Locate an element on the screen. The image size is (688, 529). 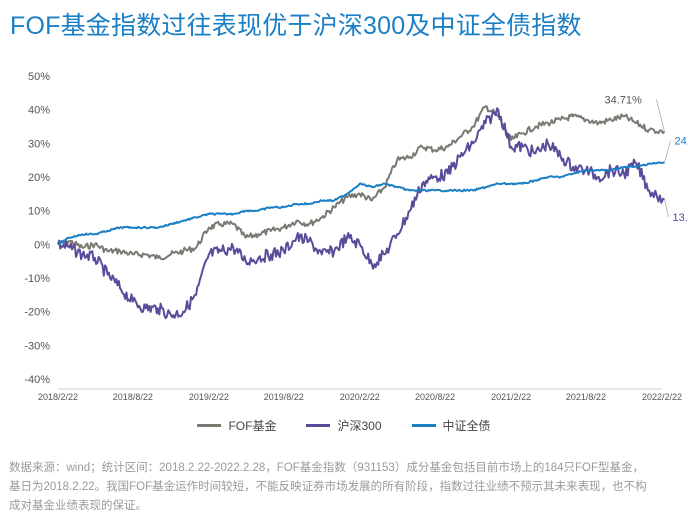
end-label-leader-hs300 is located at coordinates (666, 207).